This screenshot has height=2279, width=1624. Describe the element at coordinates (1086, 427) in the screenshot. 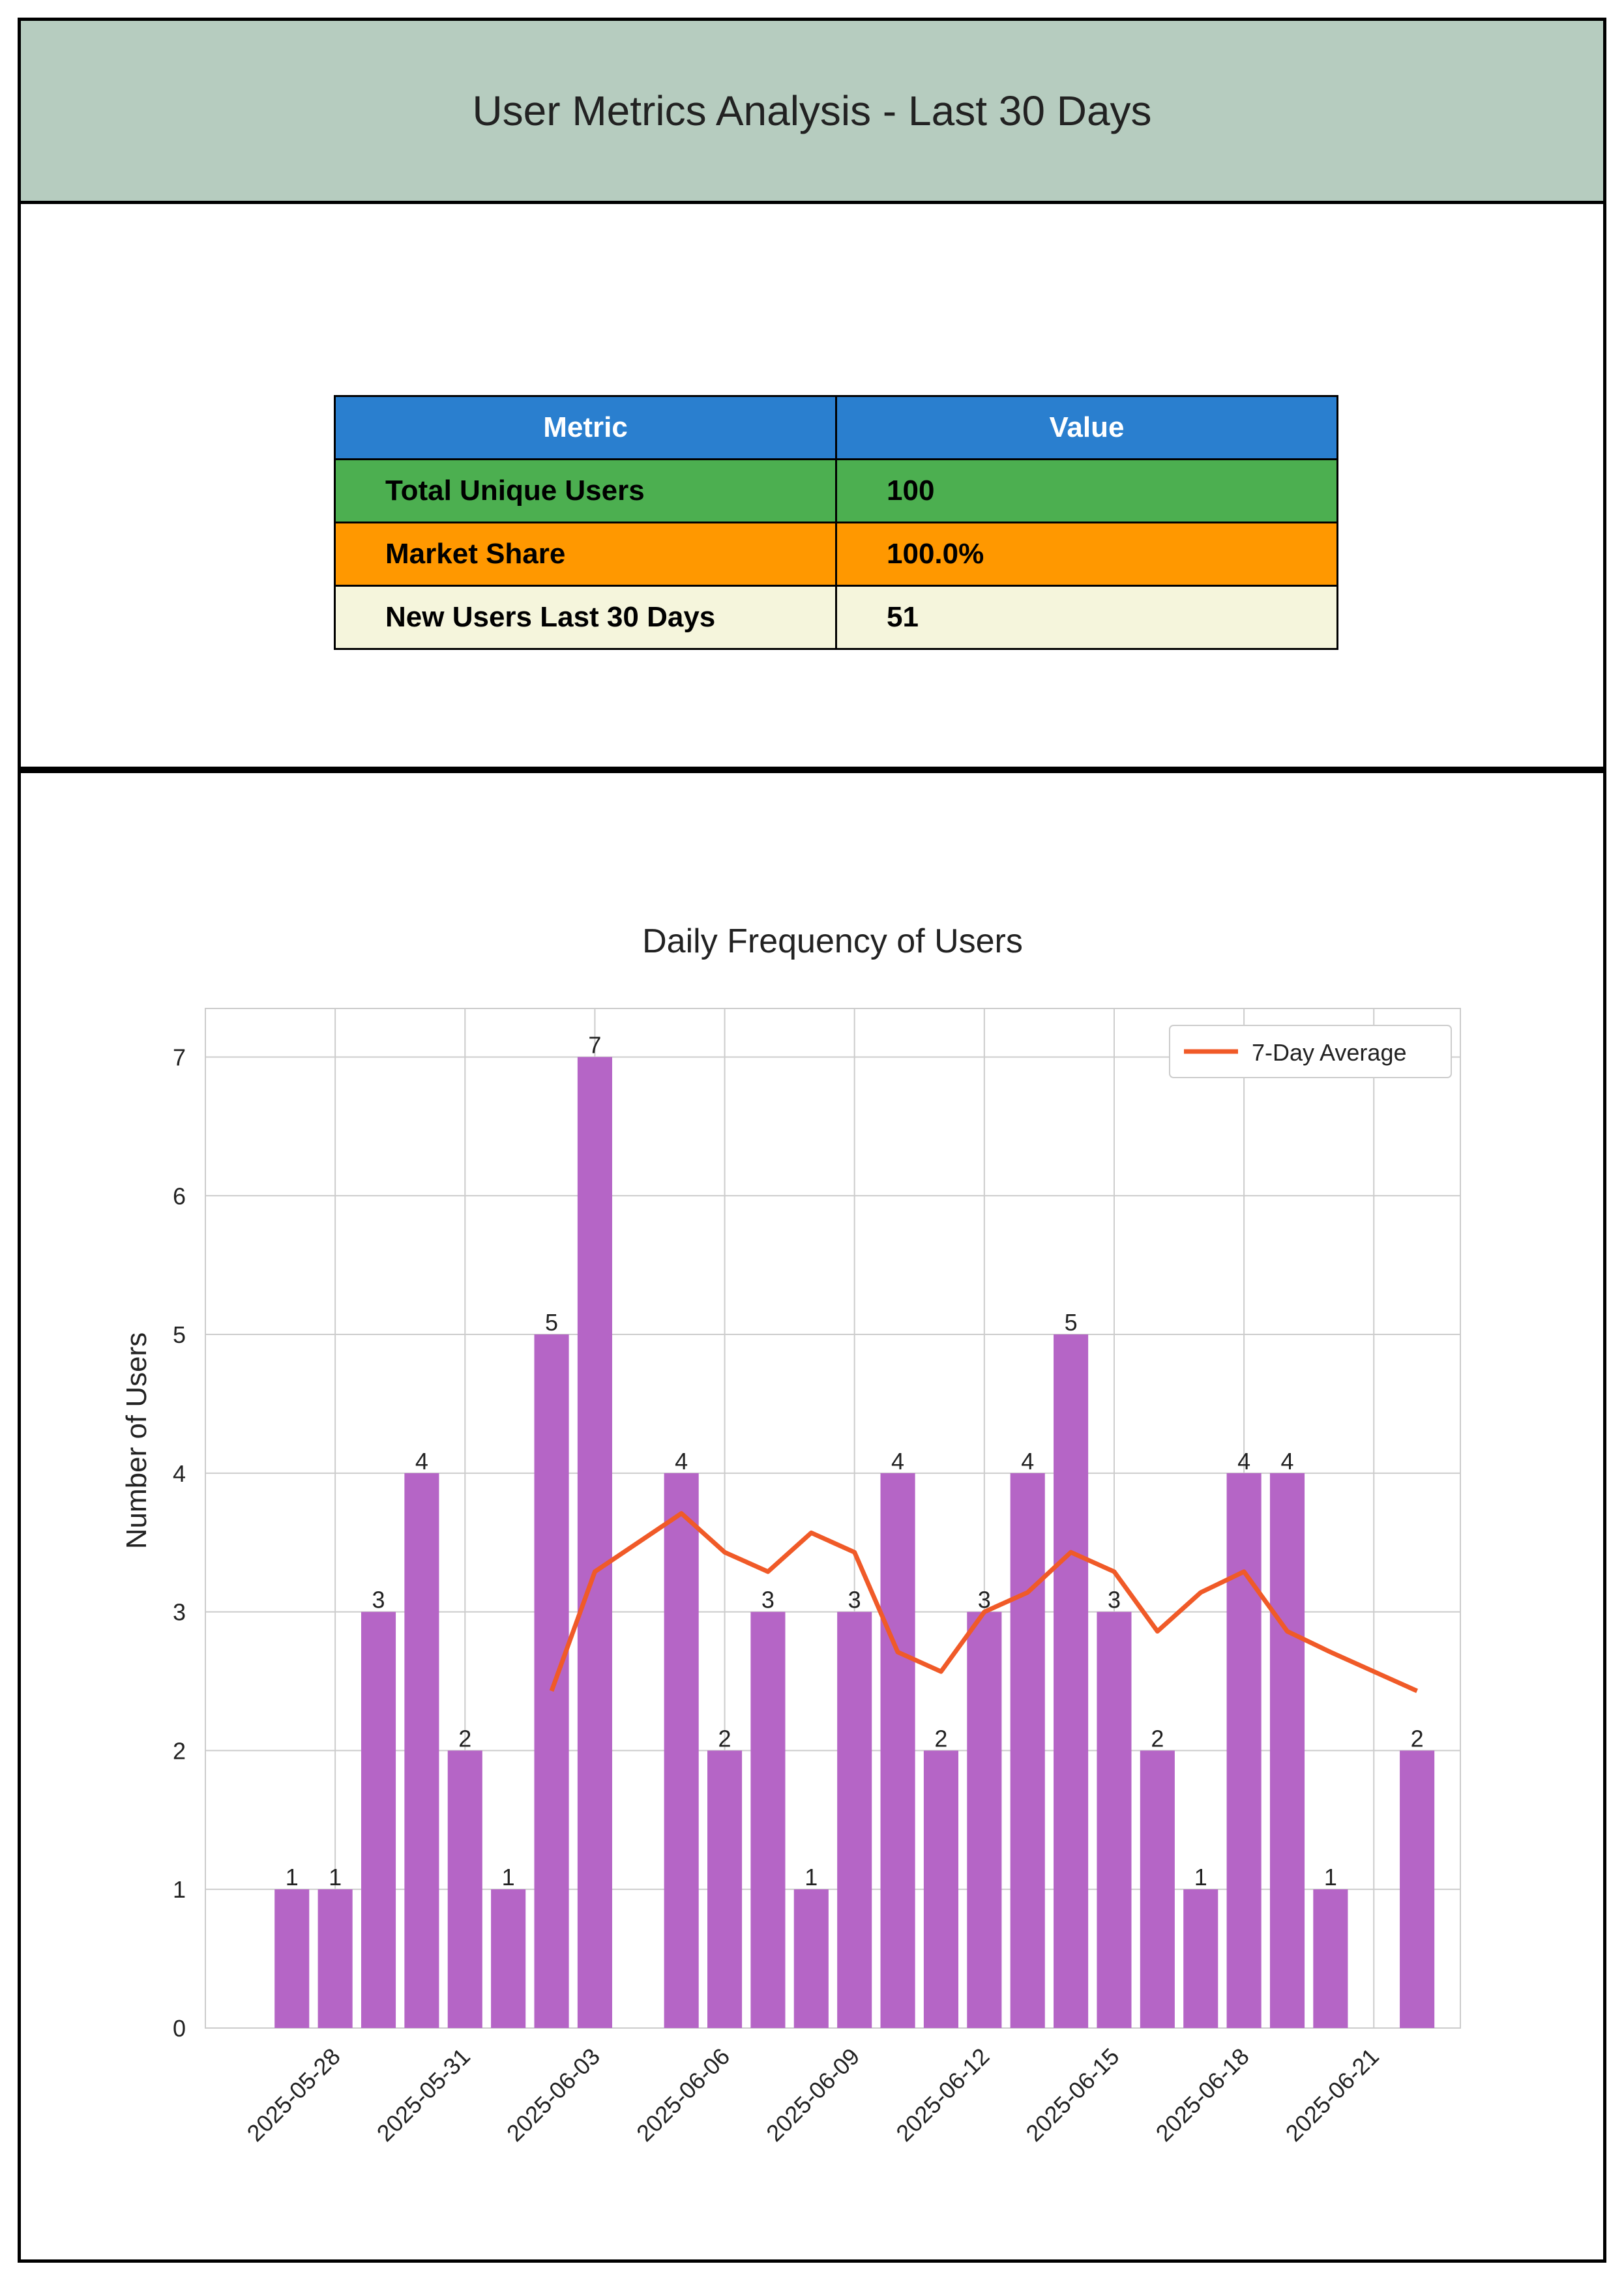

I see `column-header-value: Value` at that location.